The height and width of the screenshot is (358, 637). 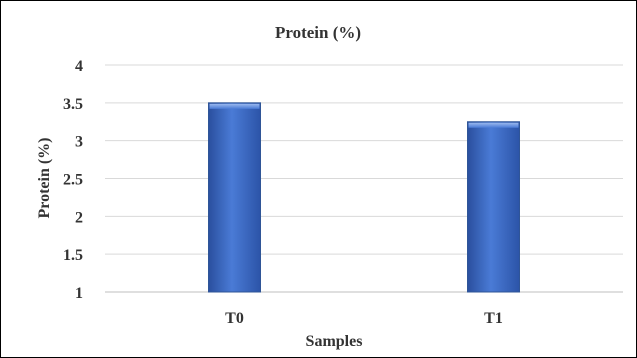 I want to click on y-tick-label: 4, so click(x=79, y=66).